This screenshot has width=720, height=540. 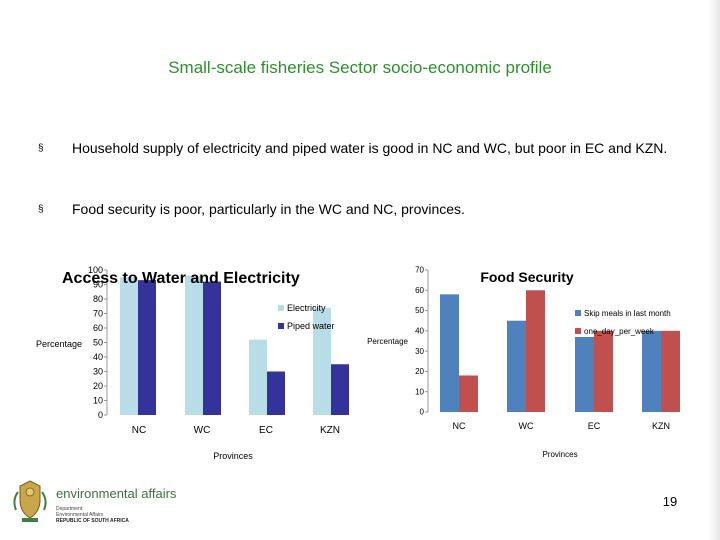 What do you see at coordinates (181, 278) in the screenshot?
I see `chart-title: Access to Water and Electricity` at bounding box center [181, 278].